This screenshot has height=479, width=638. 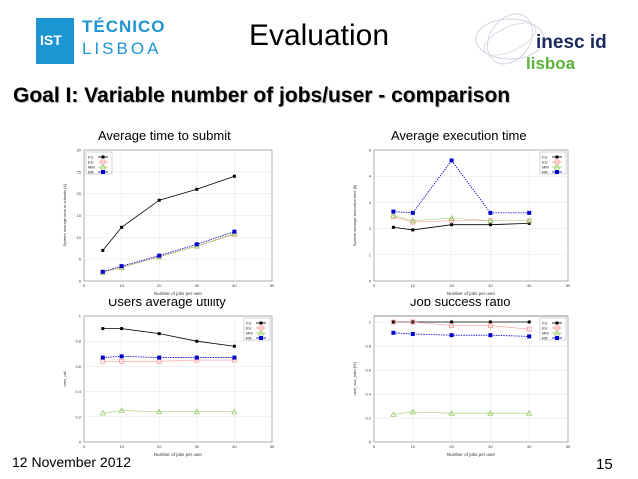 I want to click on series-eu, so click(x=461, y=325).